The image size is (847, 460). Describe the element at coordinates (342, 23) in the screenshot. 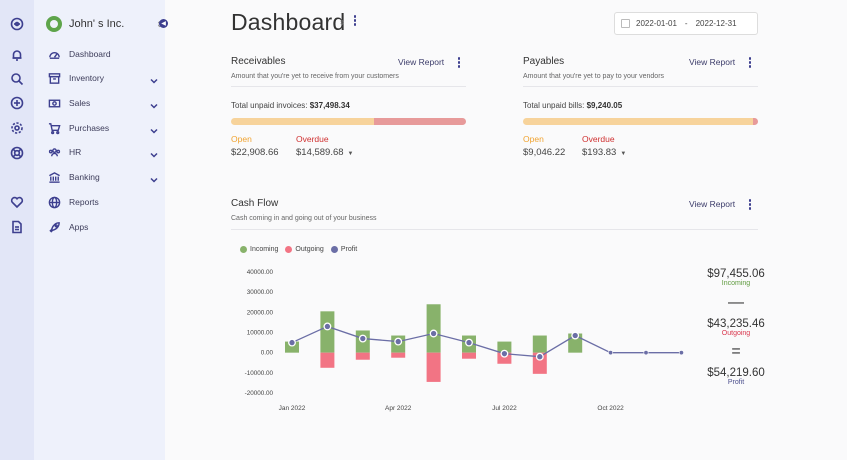

I see `sort-icon: ⇕` at that location.